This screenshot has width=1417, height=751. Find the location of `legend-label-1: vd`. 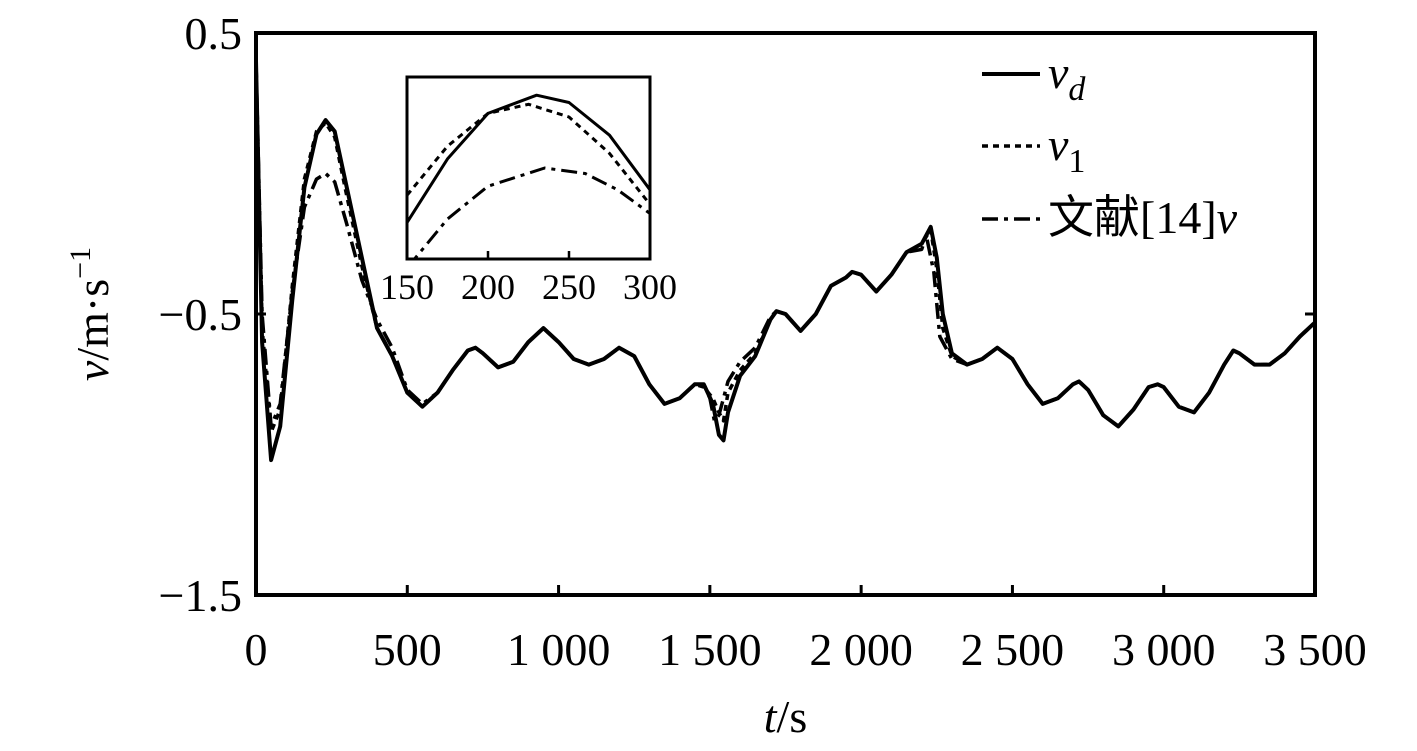

legend-label-1: vd is located at coordinates (1067, 77).